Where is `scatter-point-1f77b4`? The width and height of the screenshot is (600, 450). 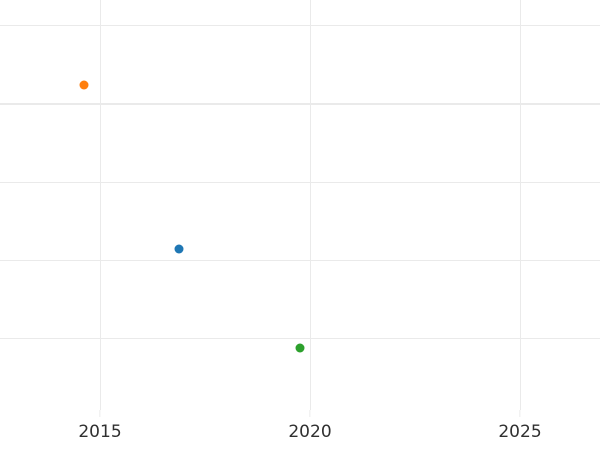 scatter-point-1f77b4 is located at coordinates (179, 249).